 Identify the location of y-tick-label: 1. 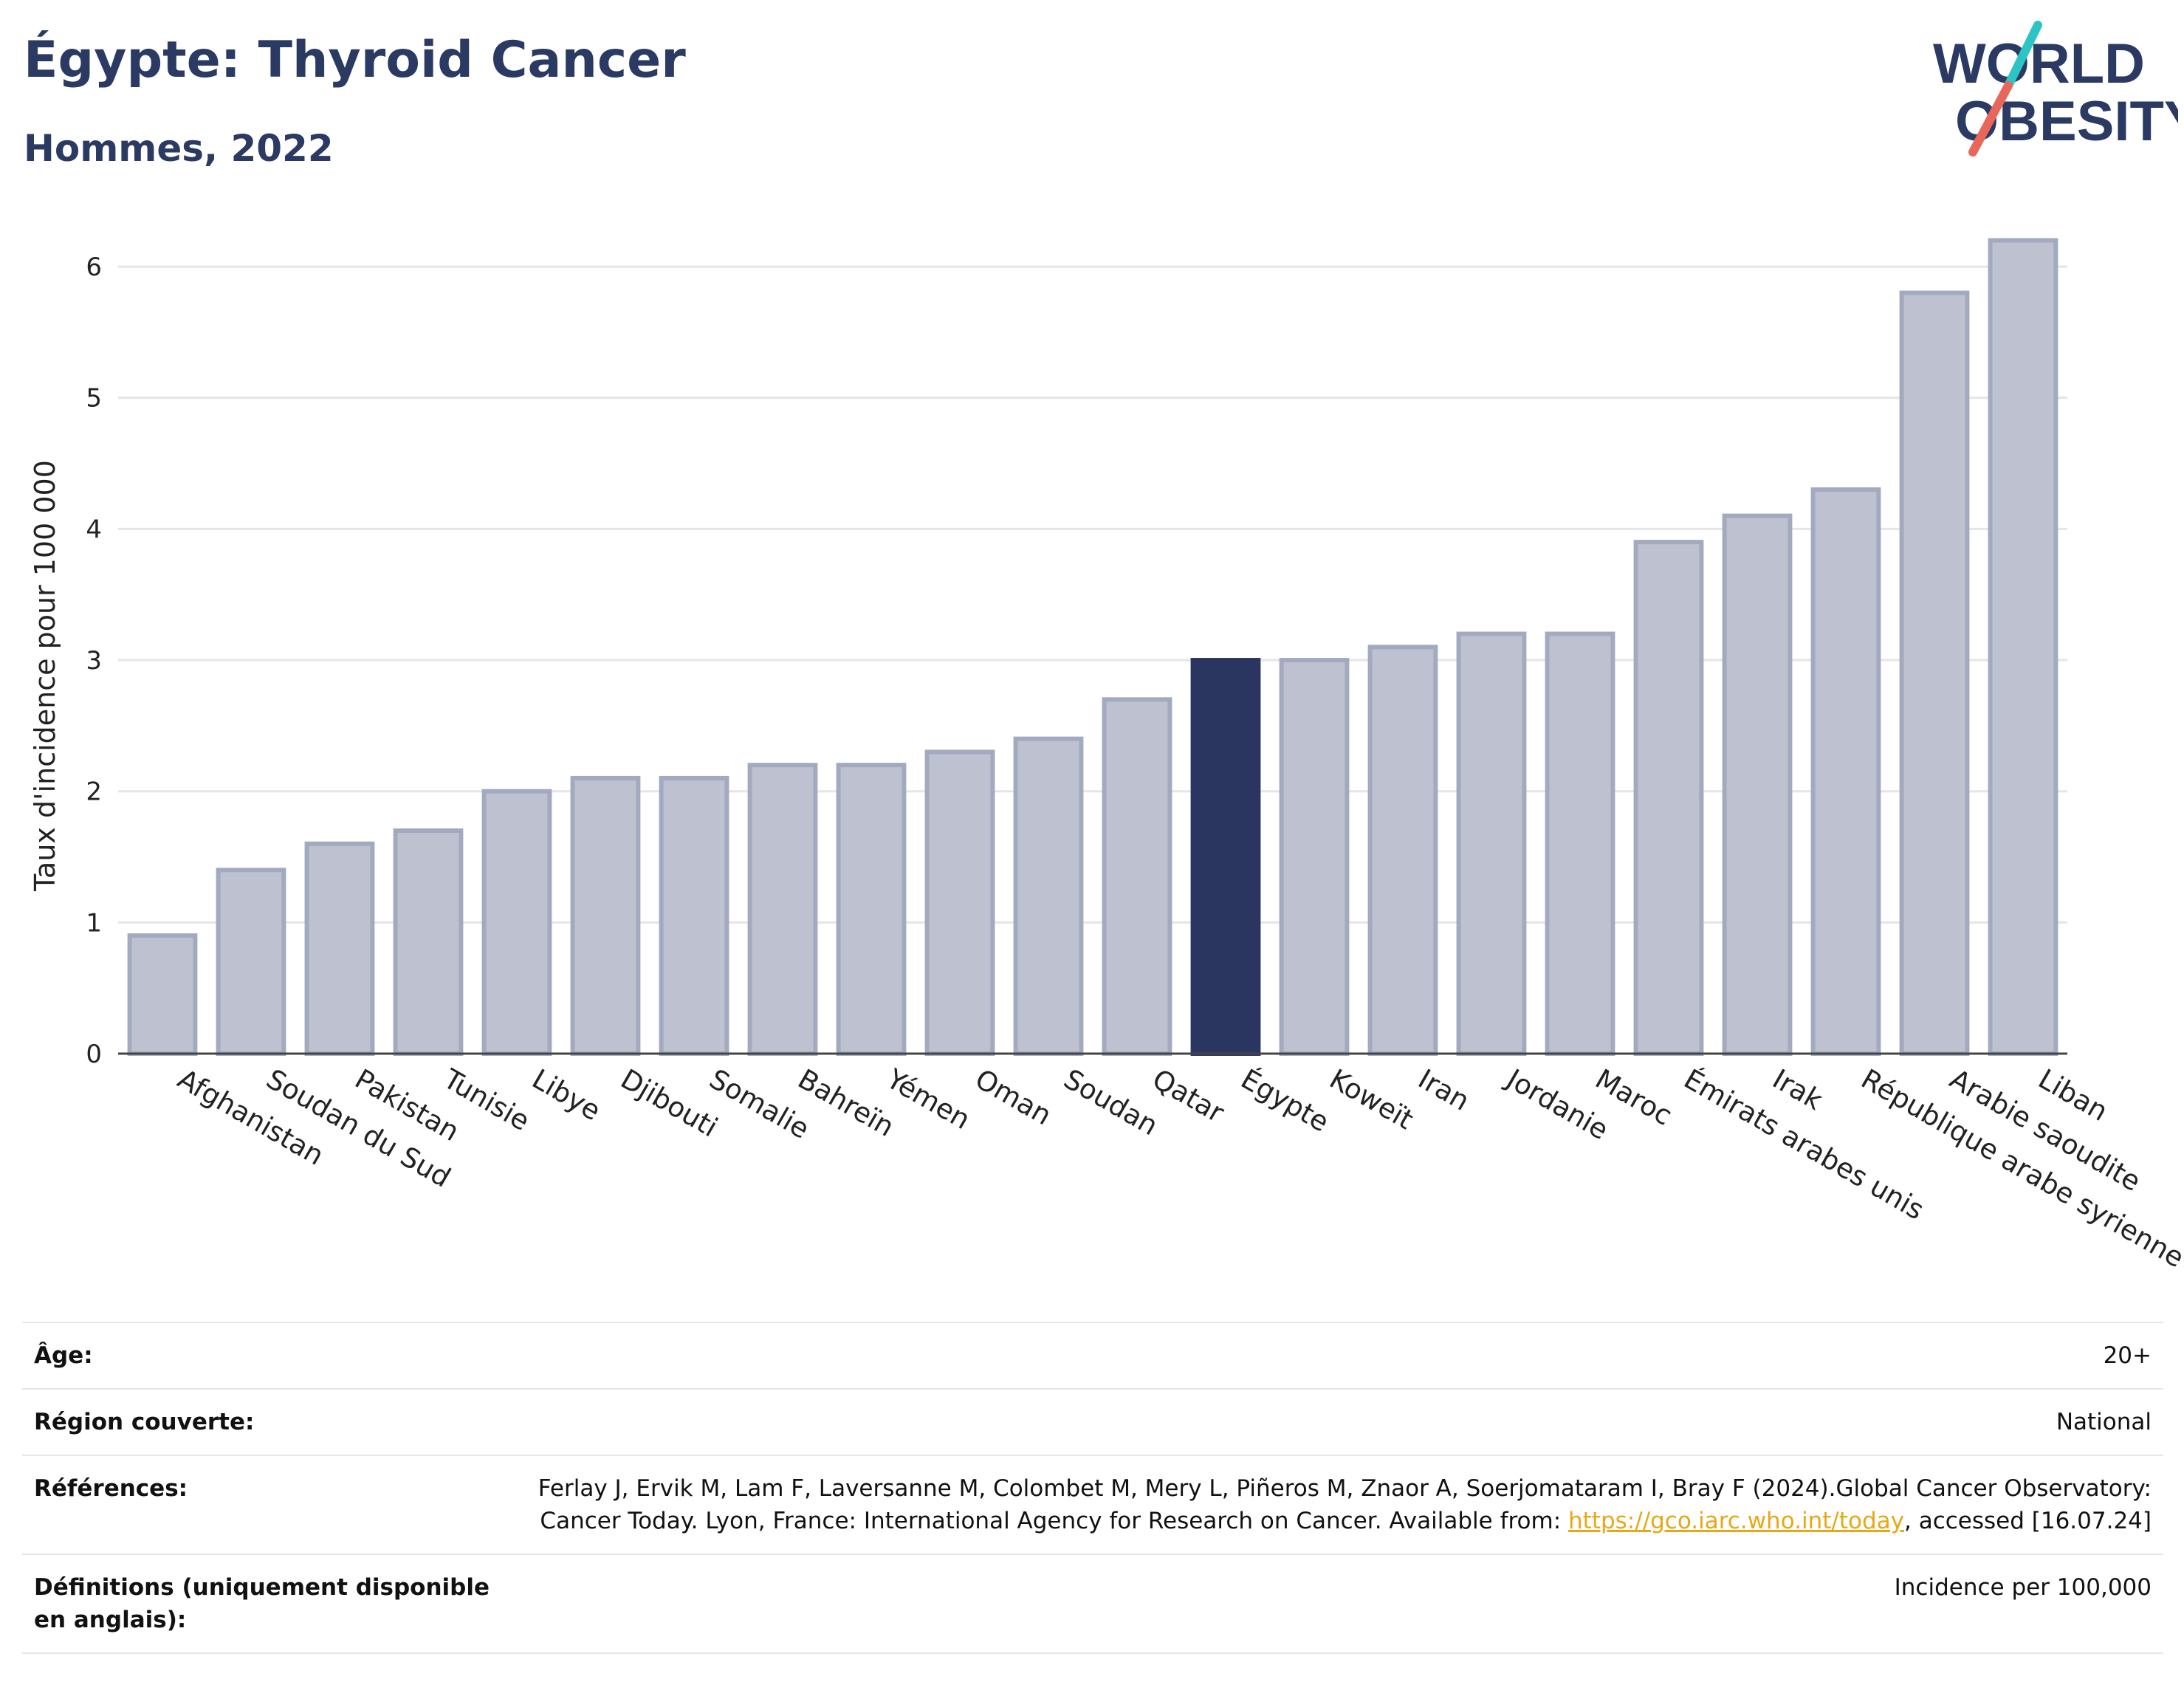
(94, 923).